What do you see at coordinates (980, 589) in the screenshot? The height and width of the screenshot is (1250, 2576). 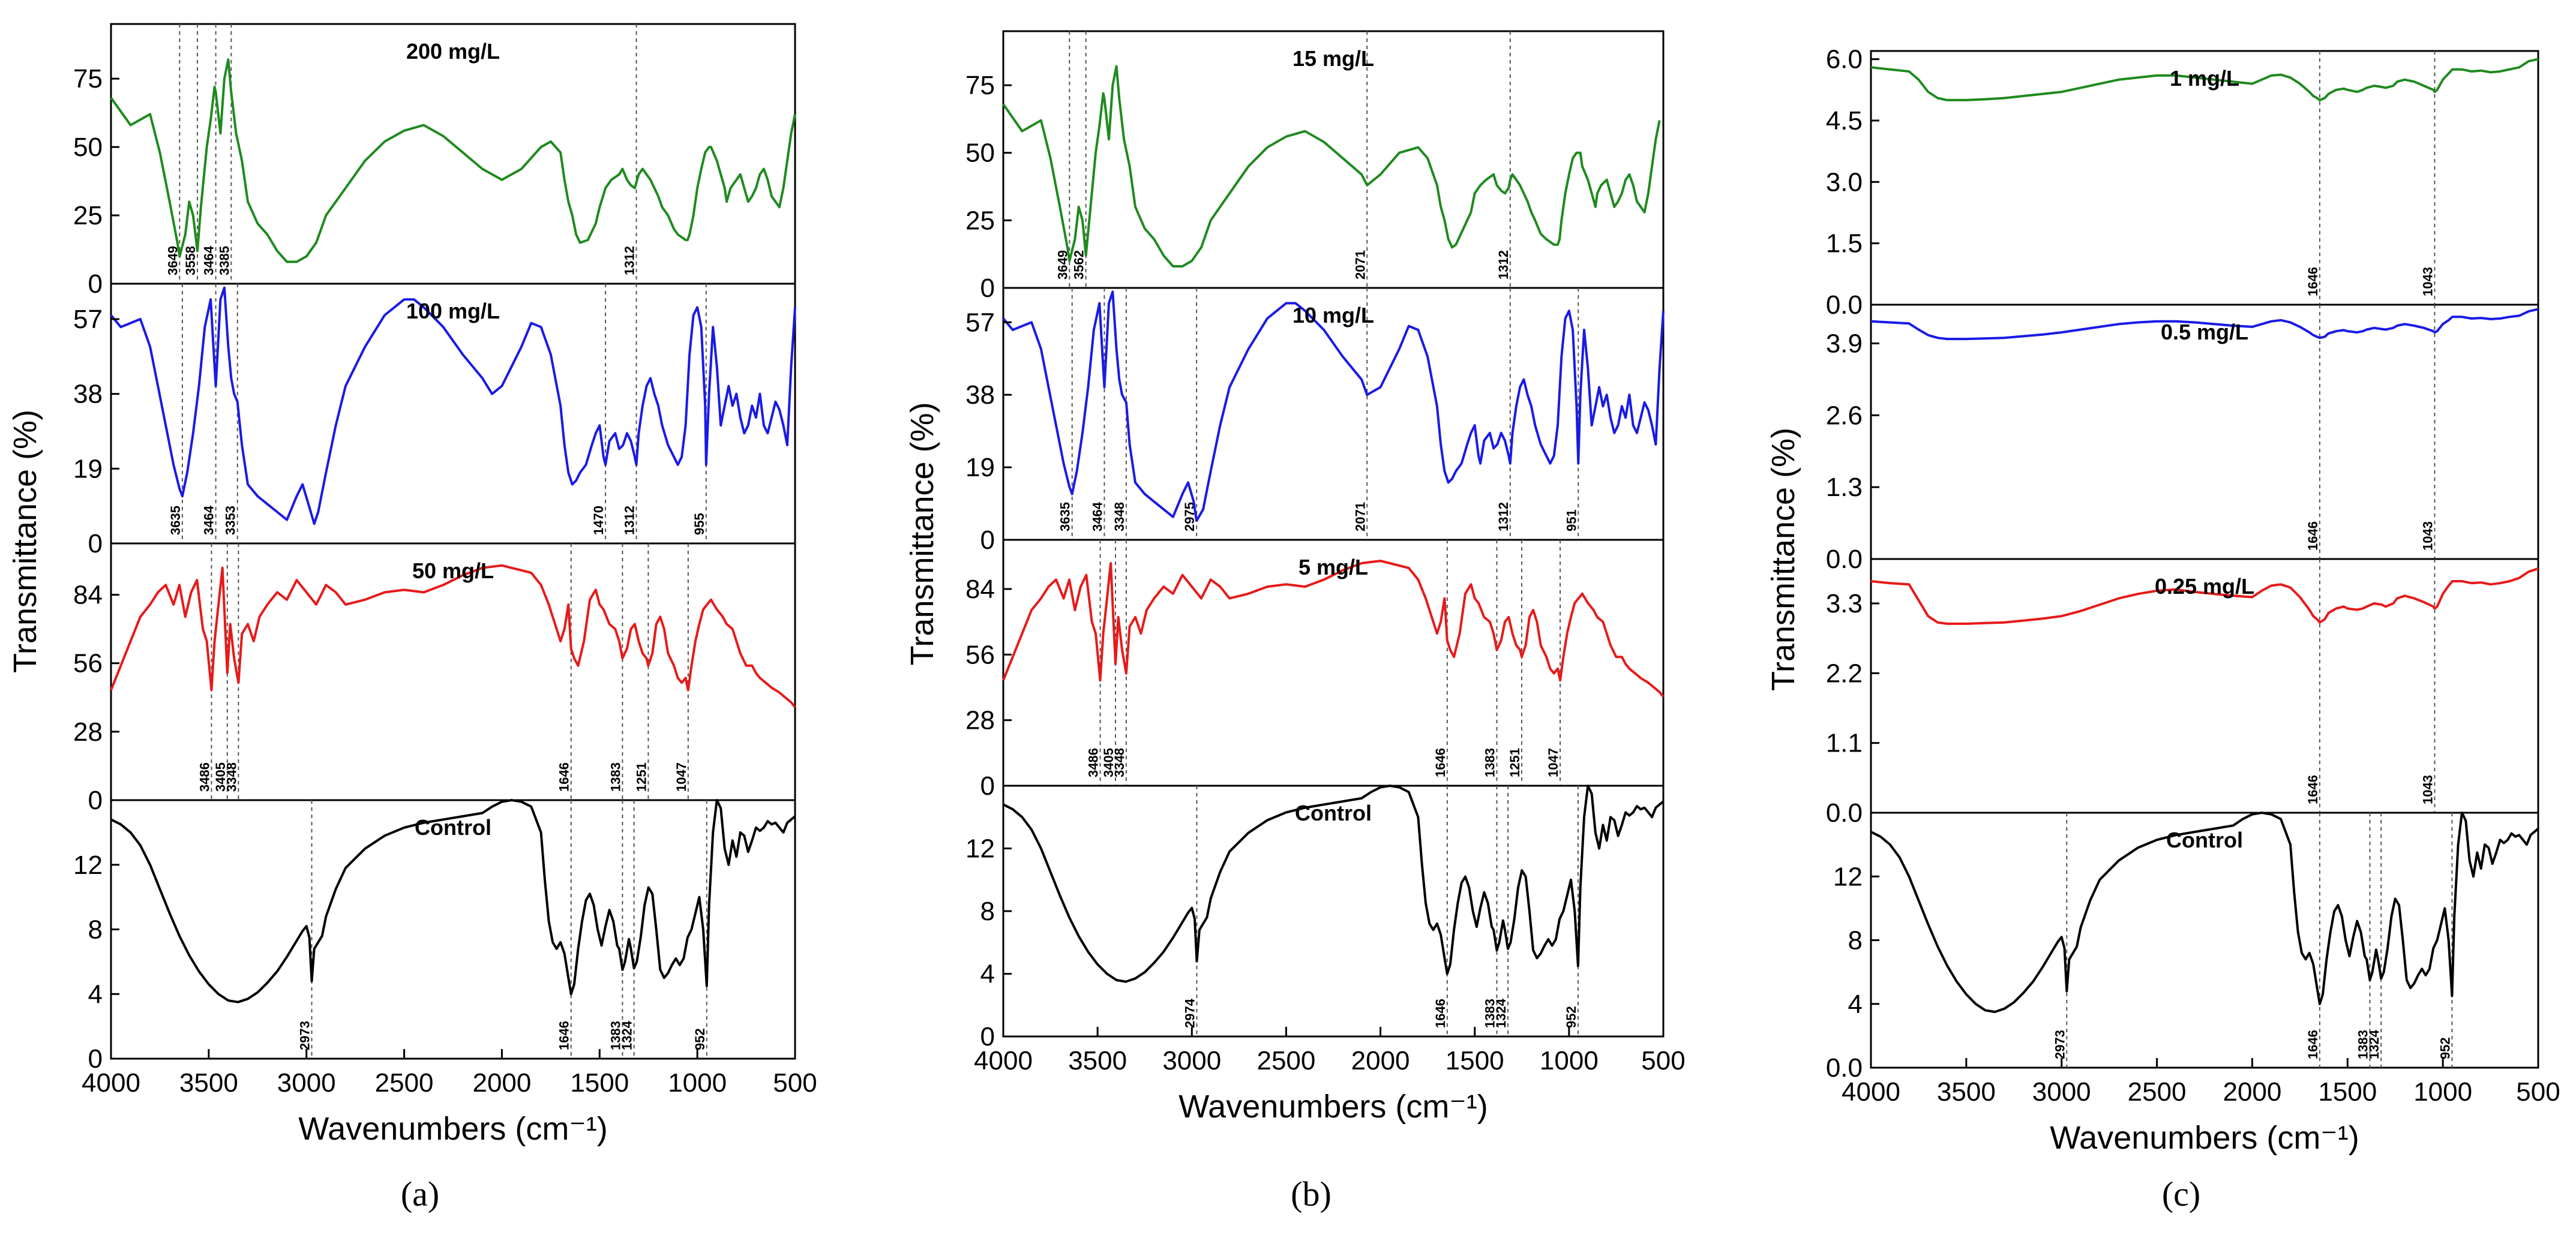 I see `y-tick-label: 84` at bounding box center [980, 589].